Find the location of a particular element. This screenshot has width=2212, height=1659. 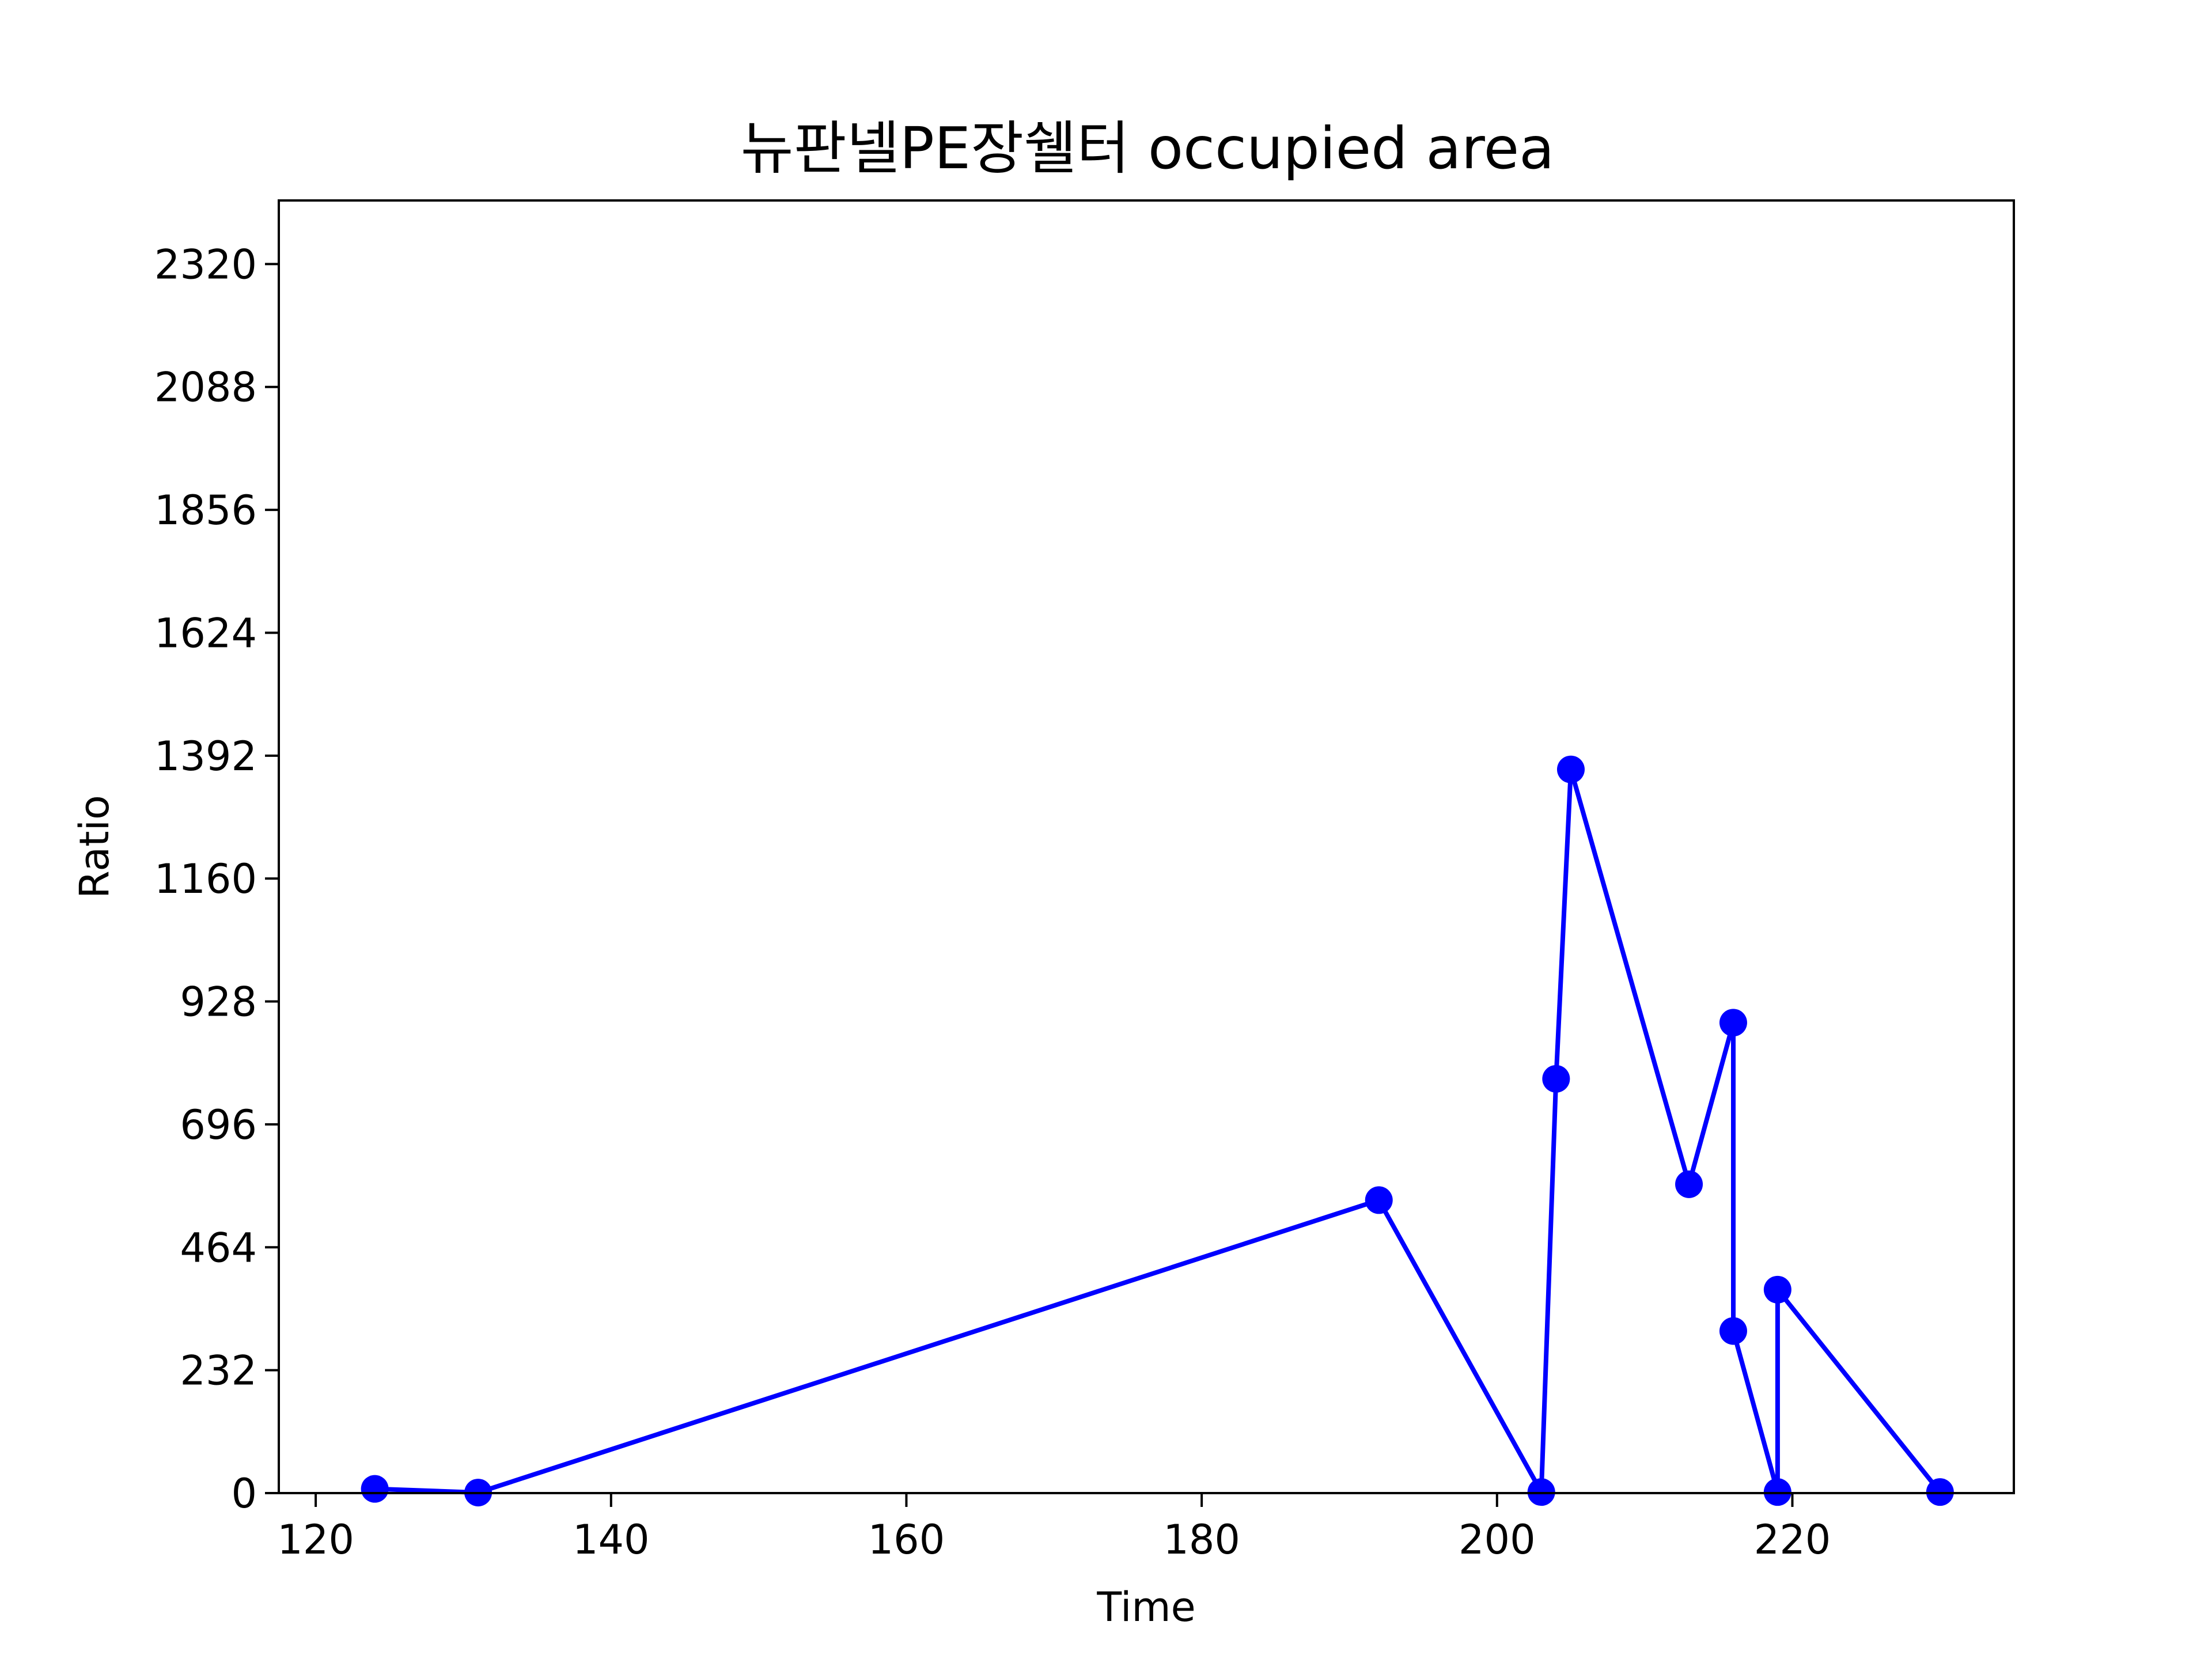

x-tick-label: 160 is located at coordinates (906, 1539).